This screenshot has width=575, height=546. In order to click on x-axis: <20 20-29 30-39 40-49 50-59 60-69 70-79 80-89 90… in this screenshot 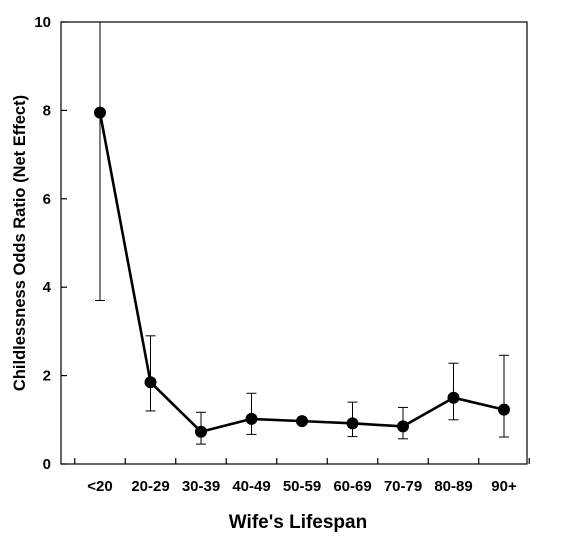, I will do `click(302, 476)`.